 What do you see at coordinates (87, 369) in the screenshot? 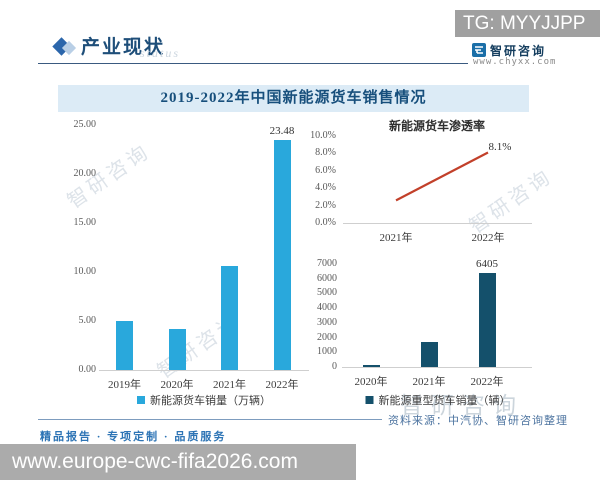
I see `y-tick-label: 0.00` at bounding box center [87, 369].